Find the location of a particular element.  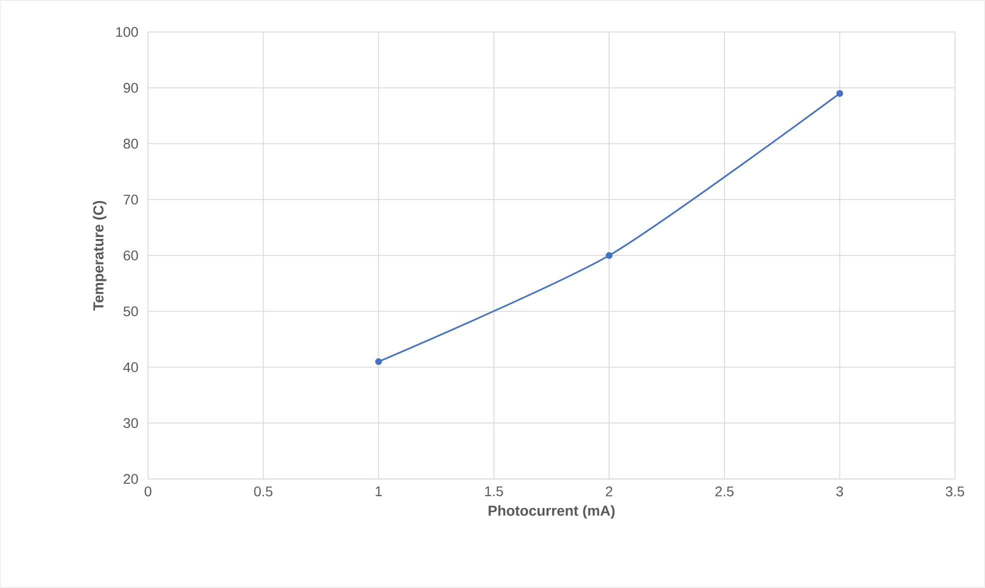

y-tick-label: 20 is located at coordinates (131, 479).